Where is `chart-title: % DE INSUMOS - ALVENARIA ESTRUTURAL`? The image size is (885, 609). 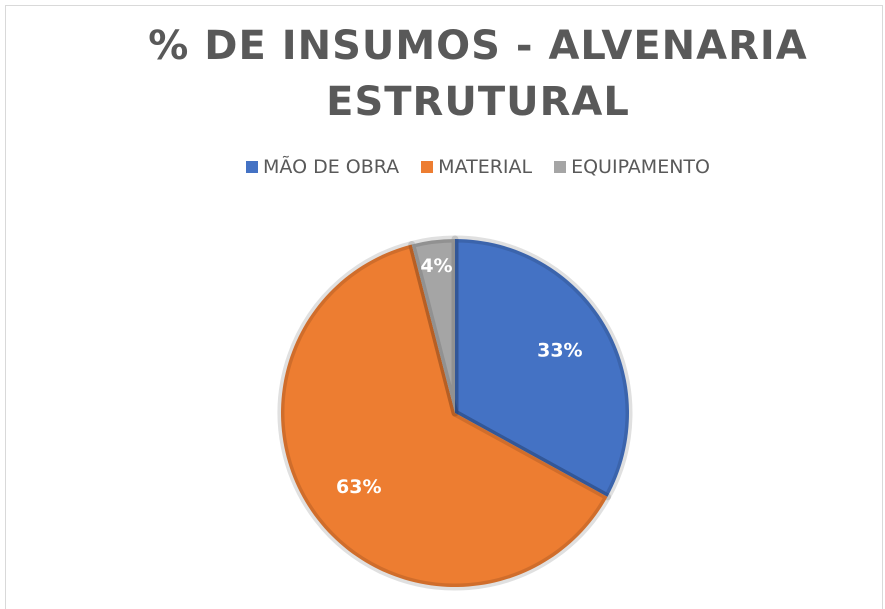 chart-title: % DE INSUMOS - ALVENARIA ESTRUTURAL is located at coordinates (478, 74).